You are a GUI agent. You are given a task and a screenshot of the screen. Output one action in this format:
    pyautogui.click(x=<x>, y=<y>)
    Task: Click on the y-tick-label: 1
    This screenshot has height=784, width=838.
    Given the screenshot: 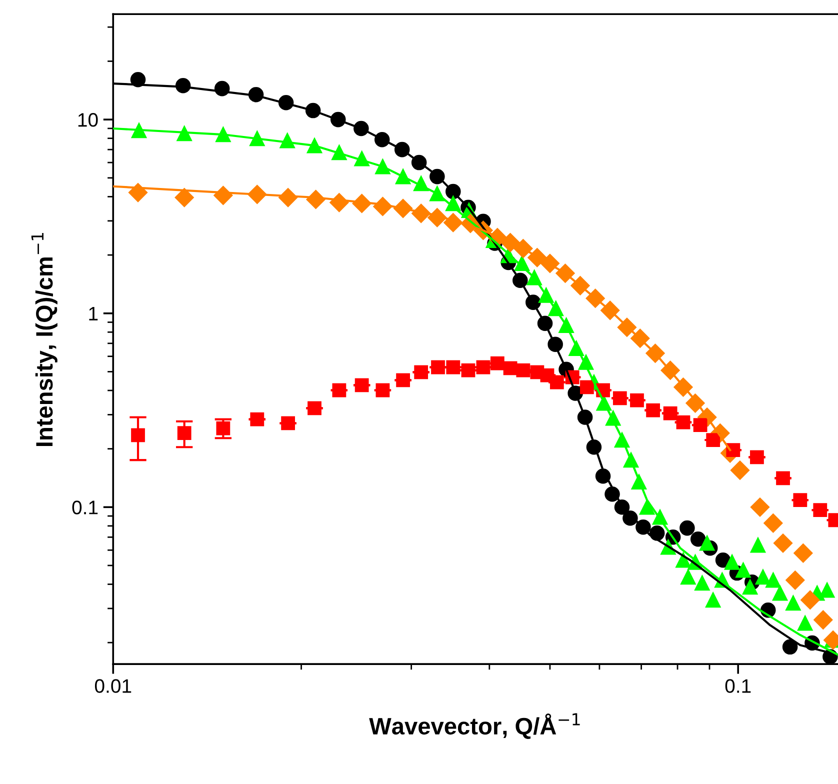 What is the action you would take?
    pyautogui.click(x=93, y=313)
    